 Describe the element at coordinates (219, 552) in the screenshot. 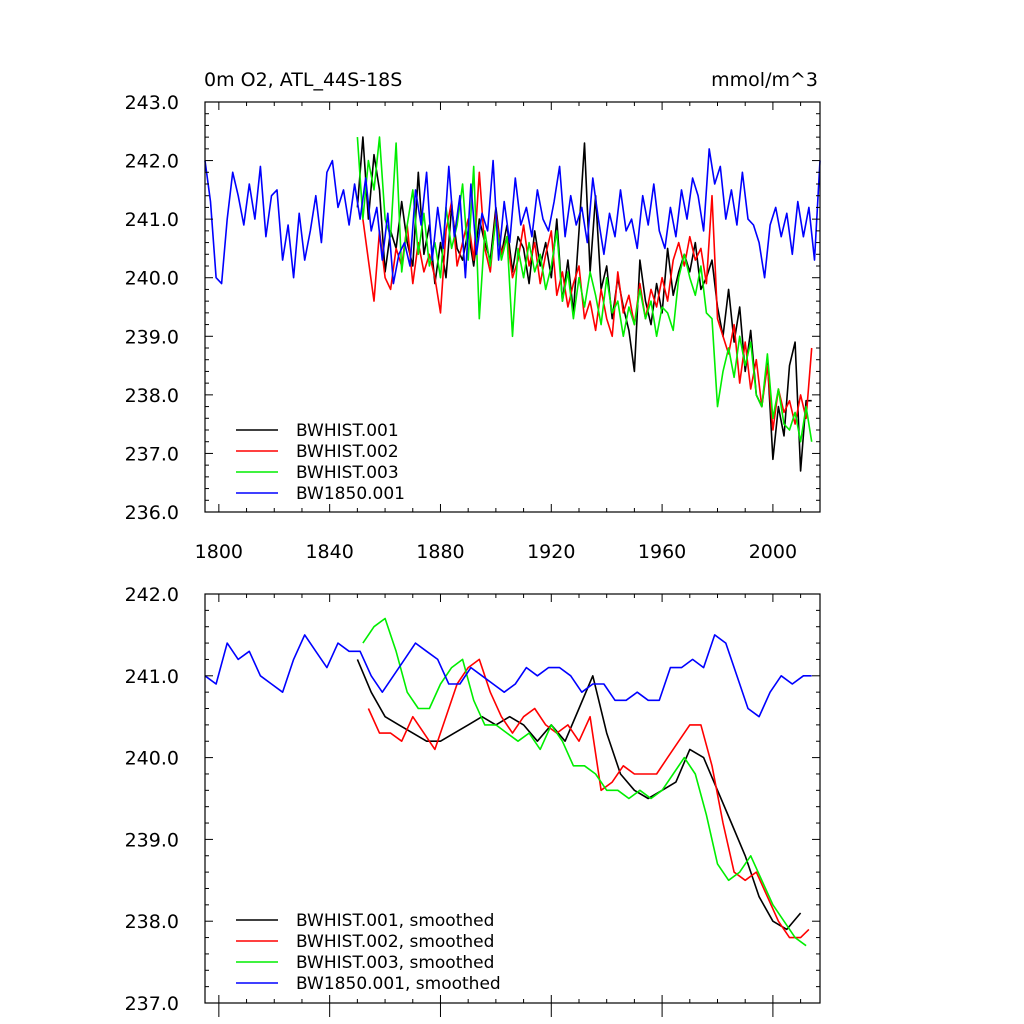

I see `x-tick-label: 1800` at that location.